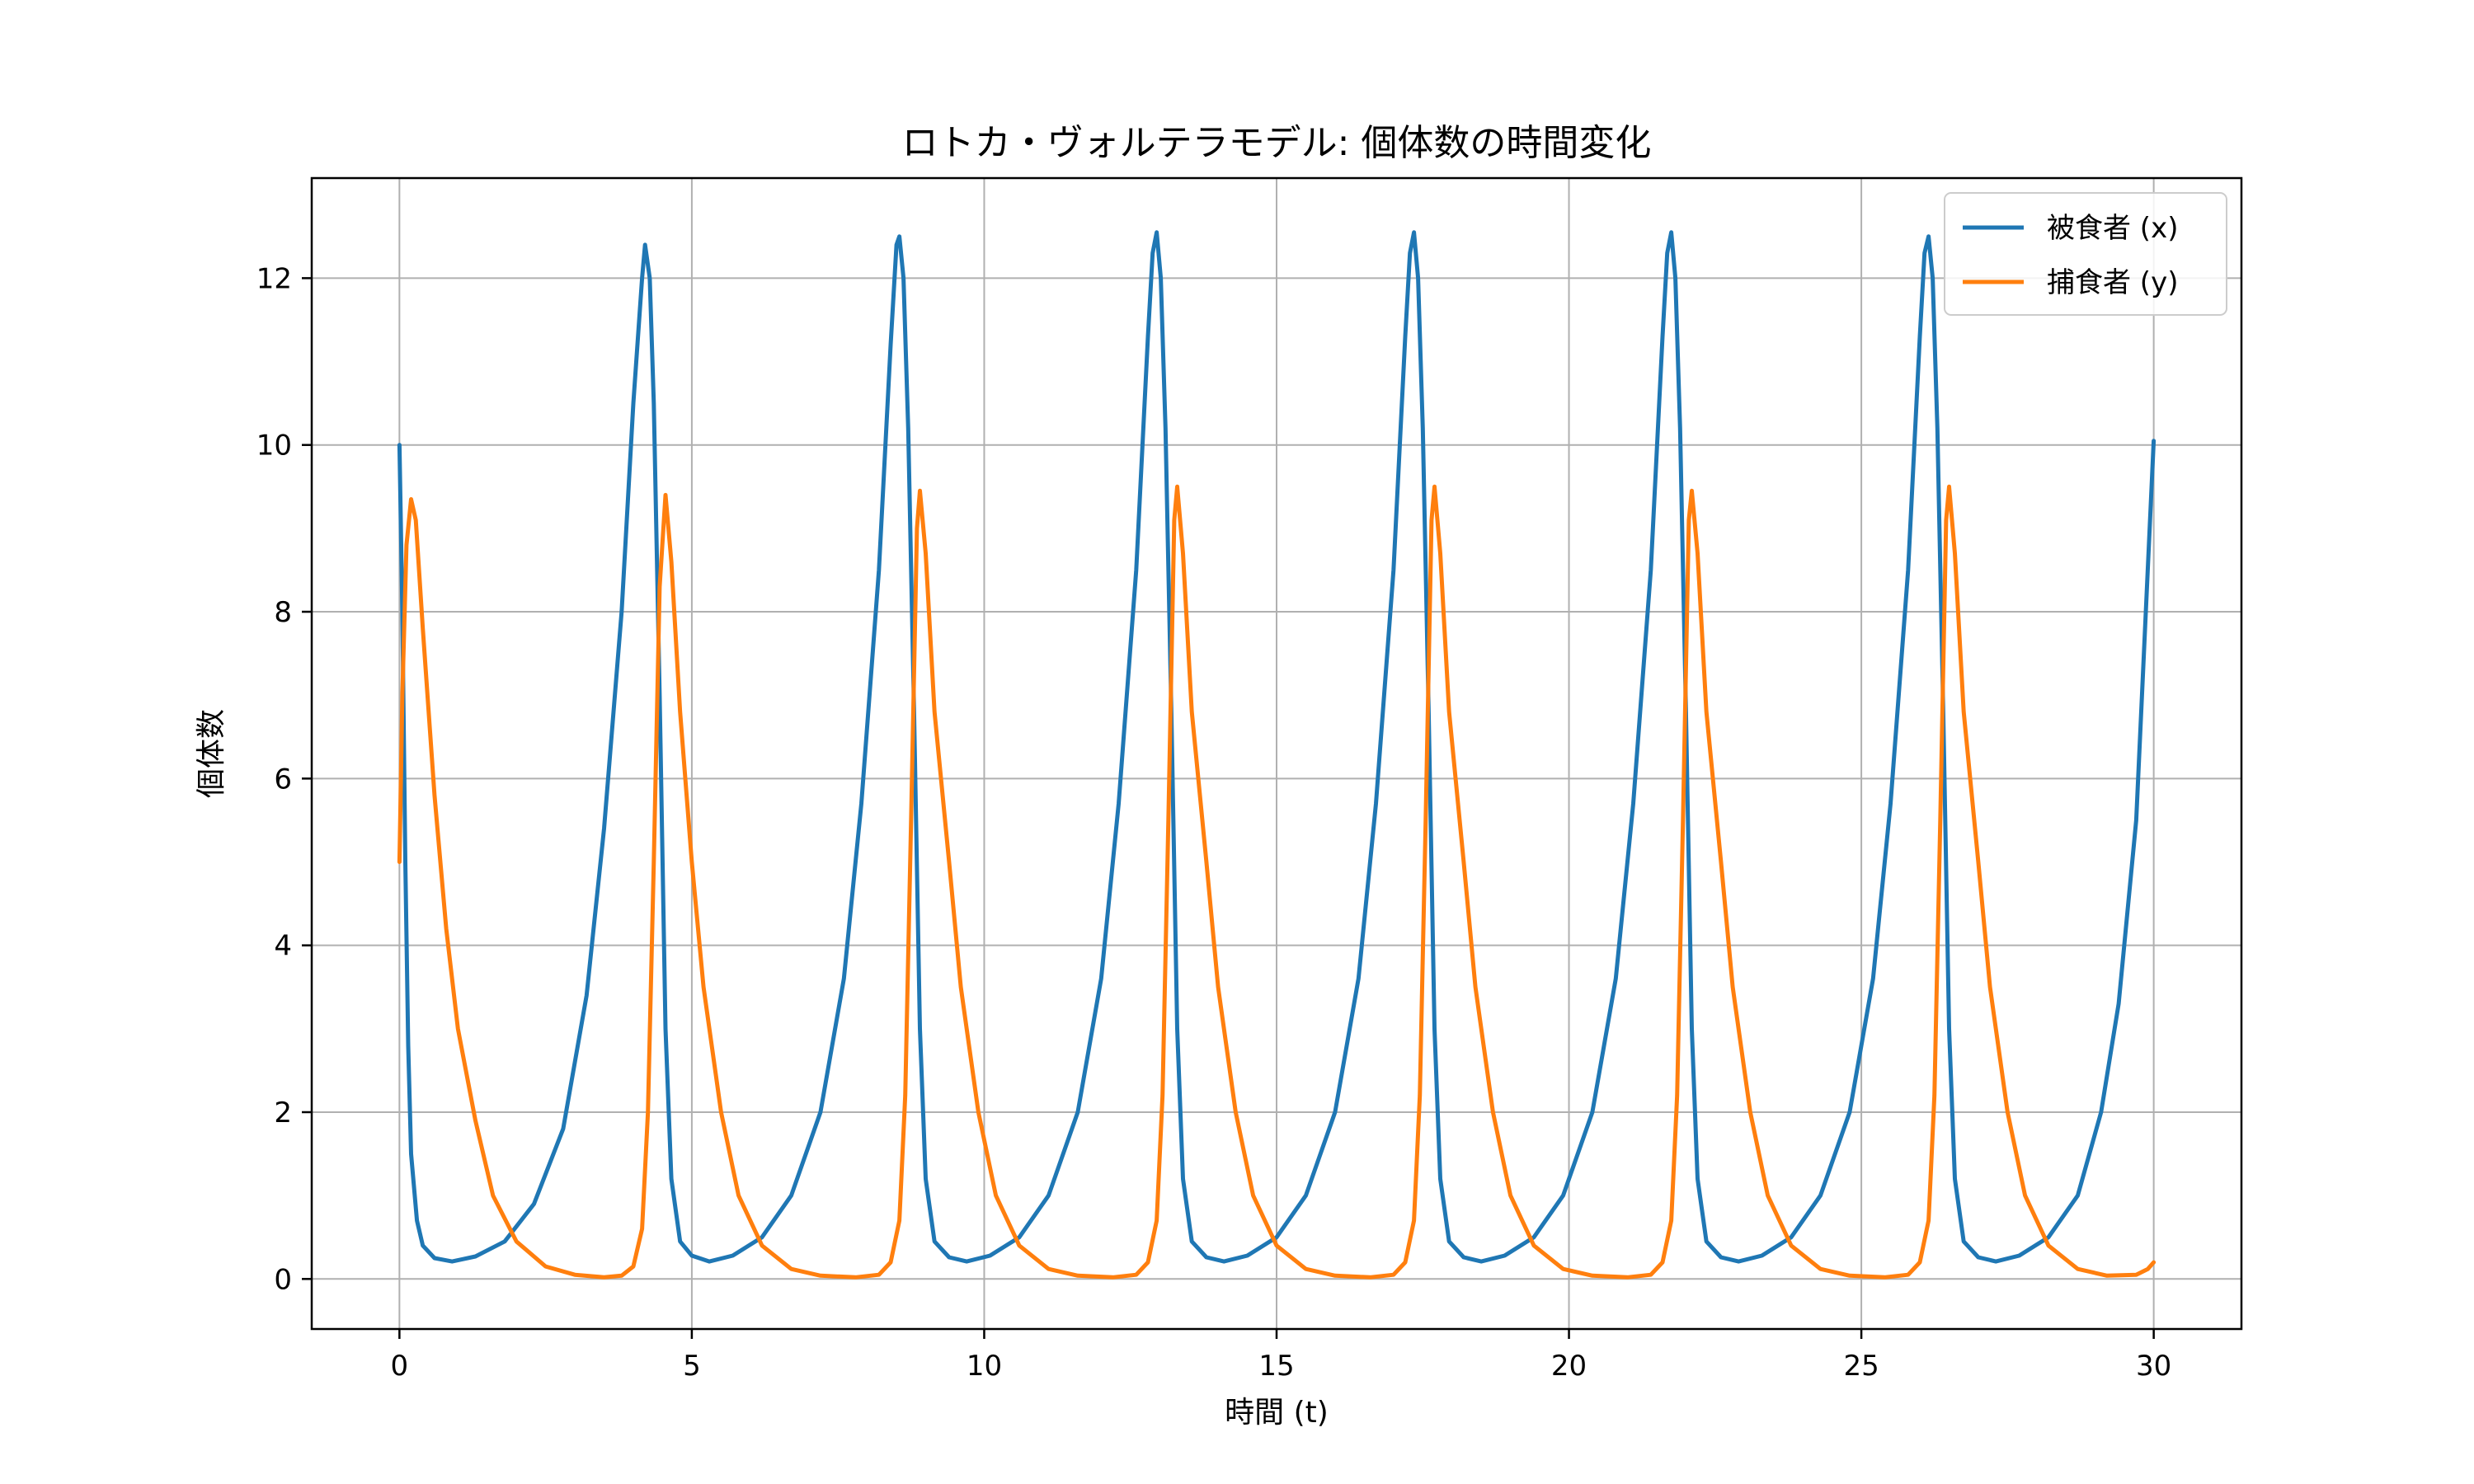 The image size is (2474, 1484). I want to click on y-tick-label-4: 8, so click(283, 612).